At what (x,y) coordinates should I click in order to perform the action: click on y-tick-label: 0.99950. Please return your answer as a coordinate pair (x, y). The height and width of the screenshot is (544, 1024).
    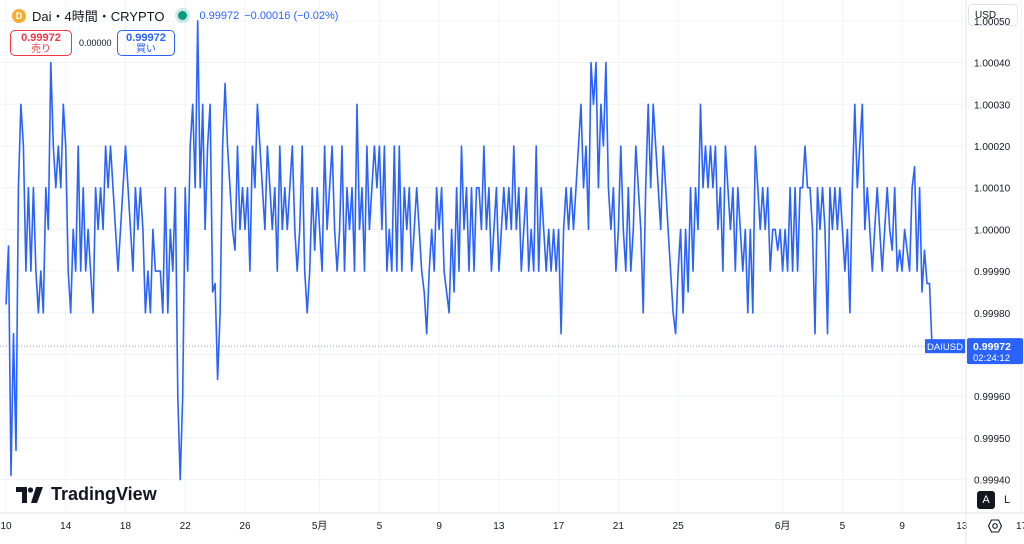
    Looking at the image, I should click on (992, 439).